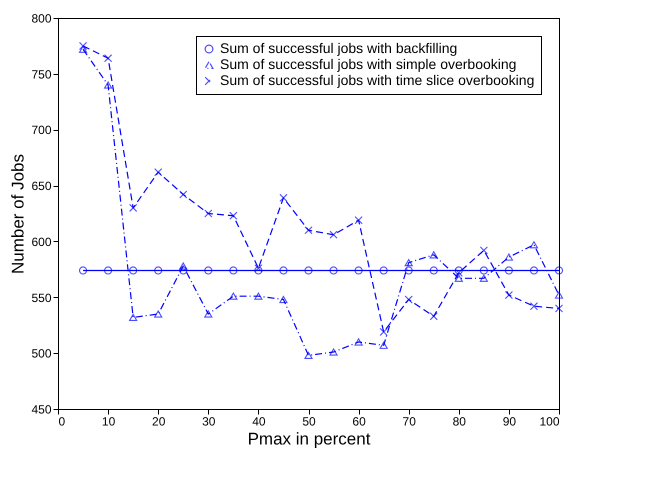 The width and height of the screenshot is (646, 504). What do you see at coordinates (109, 421) in the screenshot?
I see `x-tick-label: 10` at bounding box center [109, 421].